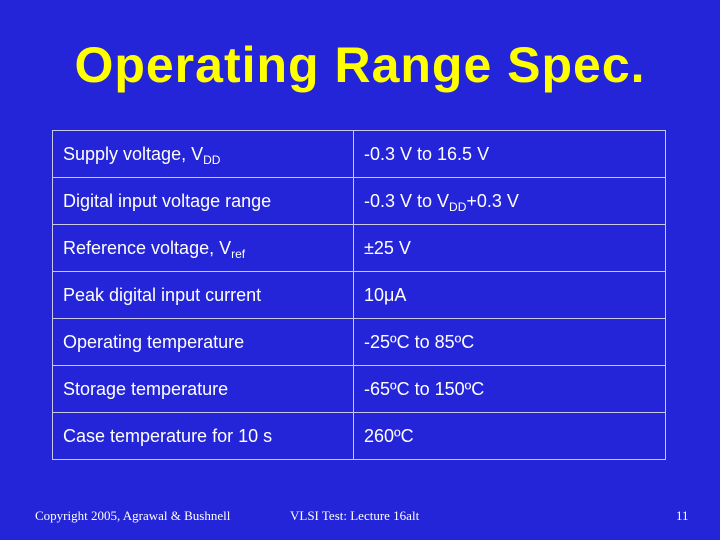  I want to click on table-row: Case temperature for 10 s 260ºC, so click(359, 436).